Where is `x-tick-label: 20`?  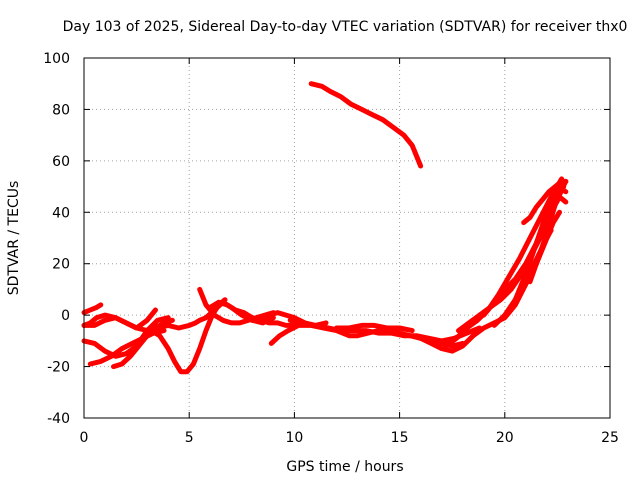 x-tick-label: 20 is located at coordinates (505, 438).